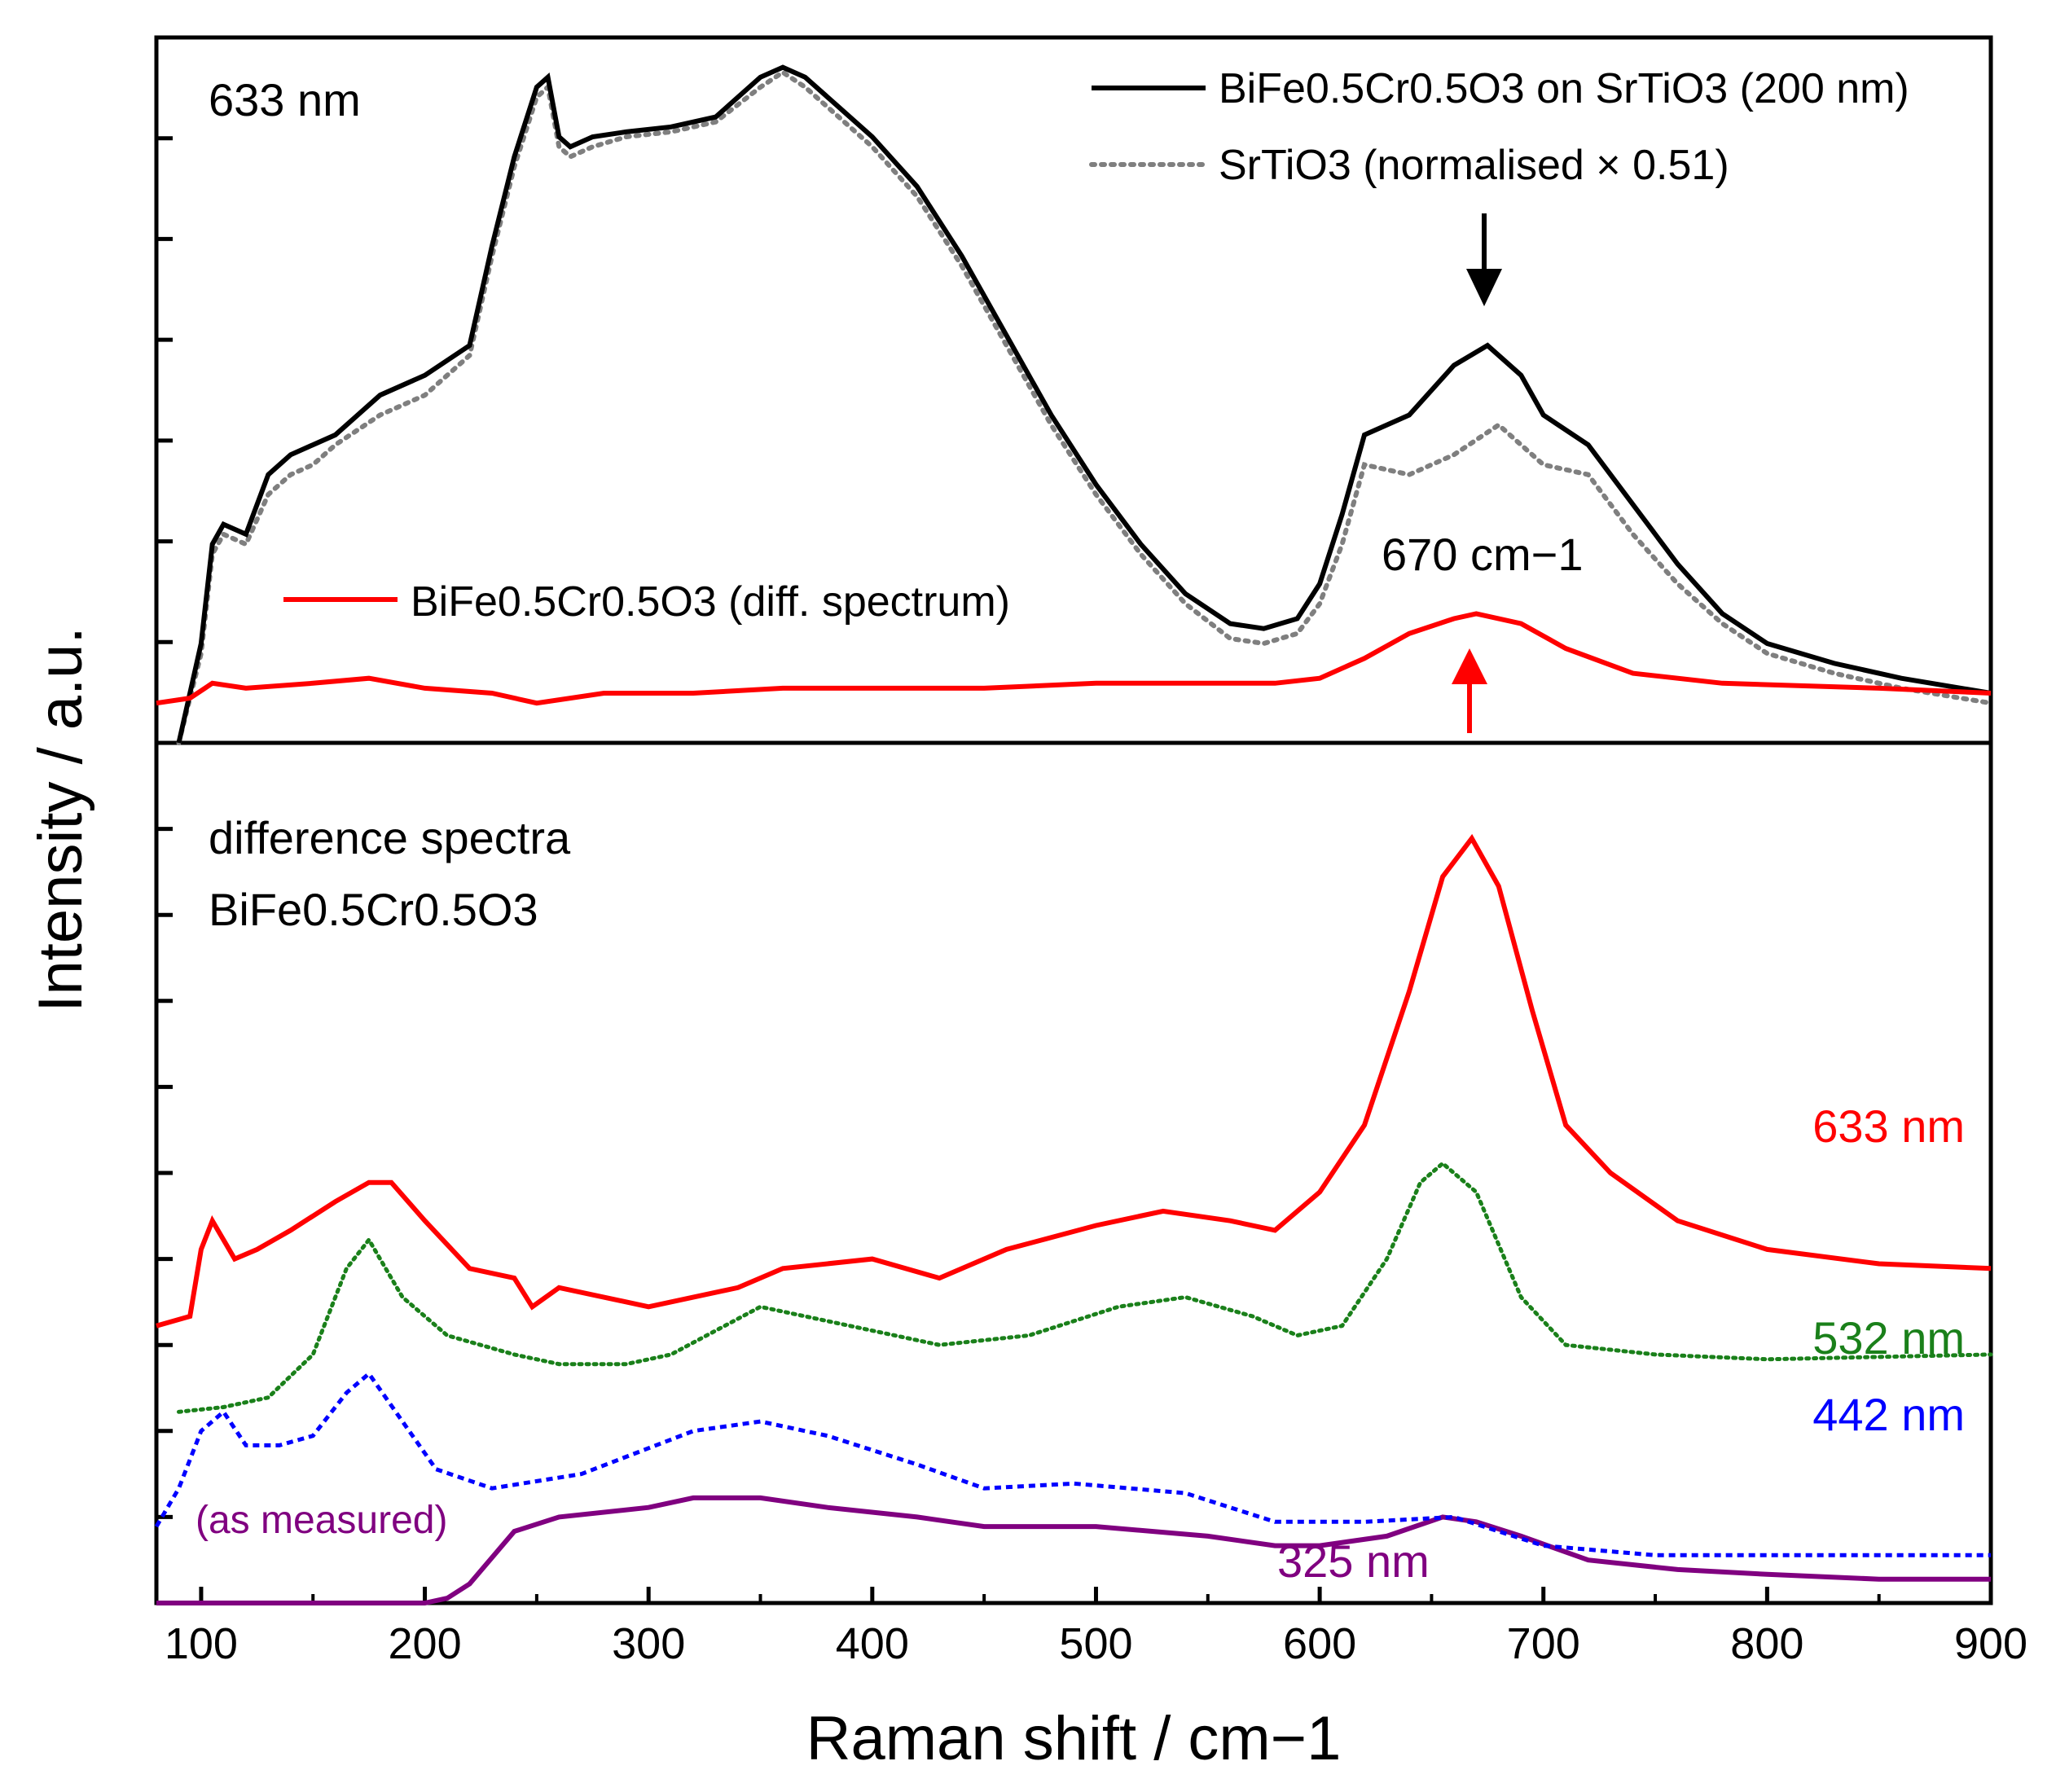 Image resolution: width=2056 pixels, height=1792 pixels. Describe the element at coordinates (321, 1520) in the screenshot. I see `label-as-measured: (as measured)` at that location.